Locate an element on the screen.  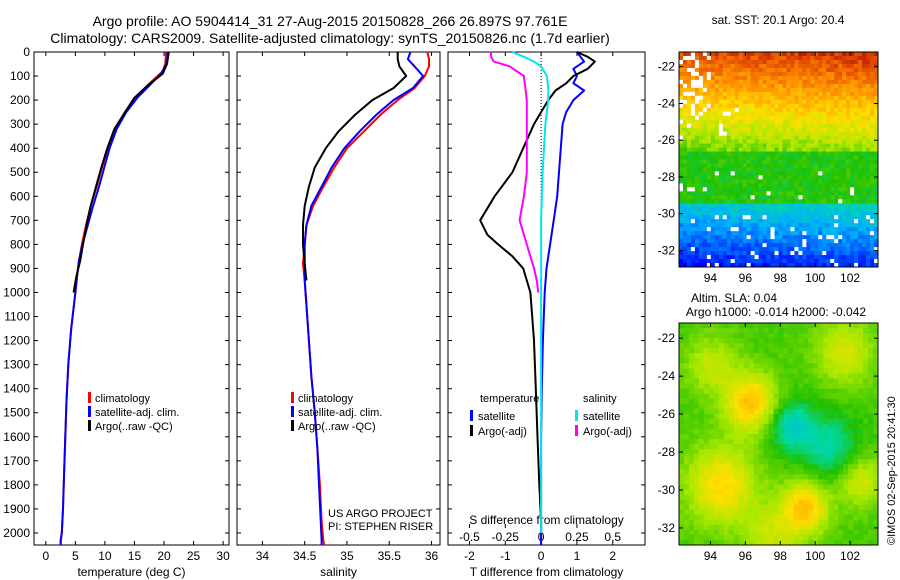
legend-group-salinity: salinity is located at coordinates (600, 399).